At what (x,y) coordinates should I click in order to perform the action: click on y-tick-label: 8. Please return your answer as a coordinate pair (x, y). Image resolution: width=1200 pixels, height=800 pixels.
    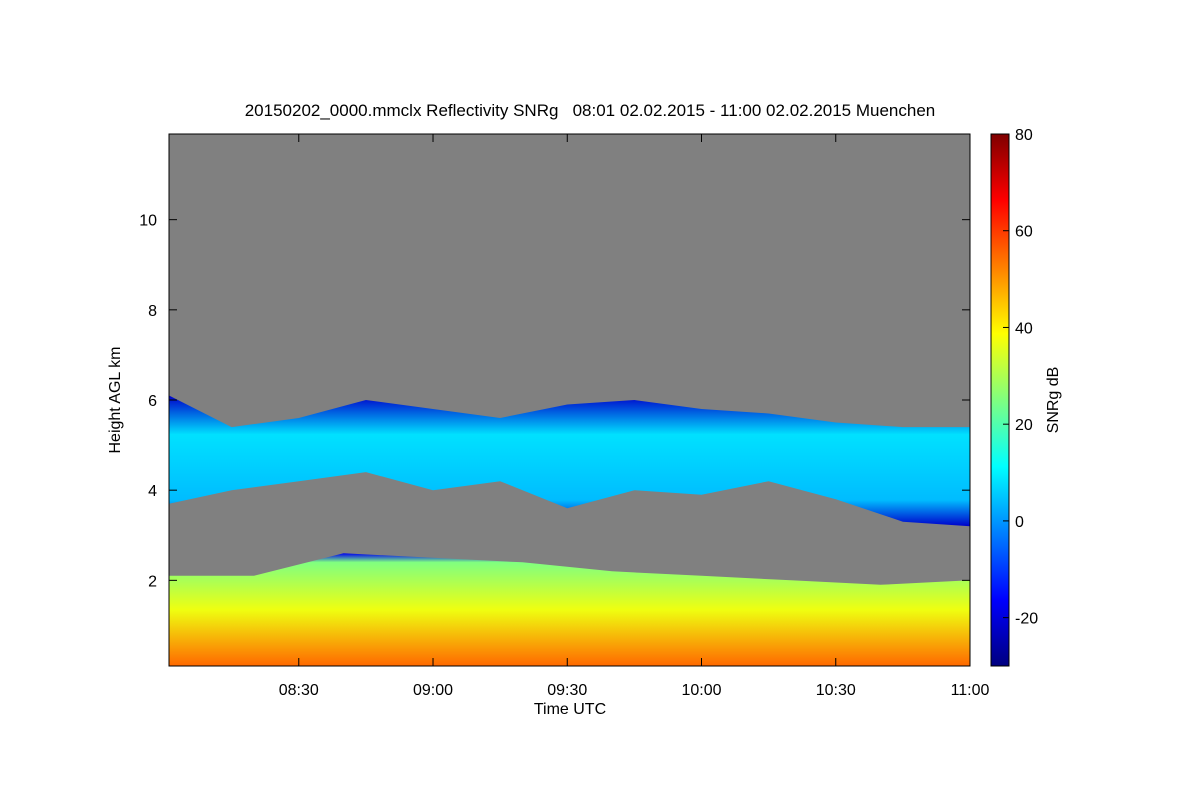
    Looking at the image, I should click on (152, 311).